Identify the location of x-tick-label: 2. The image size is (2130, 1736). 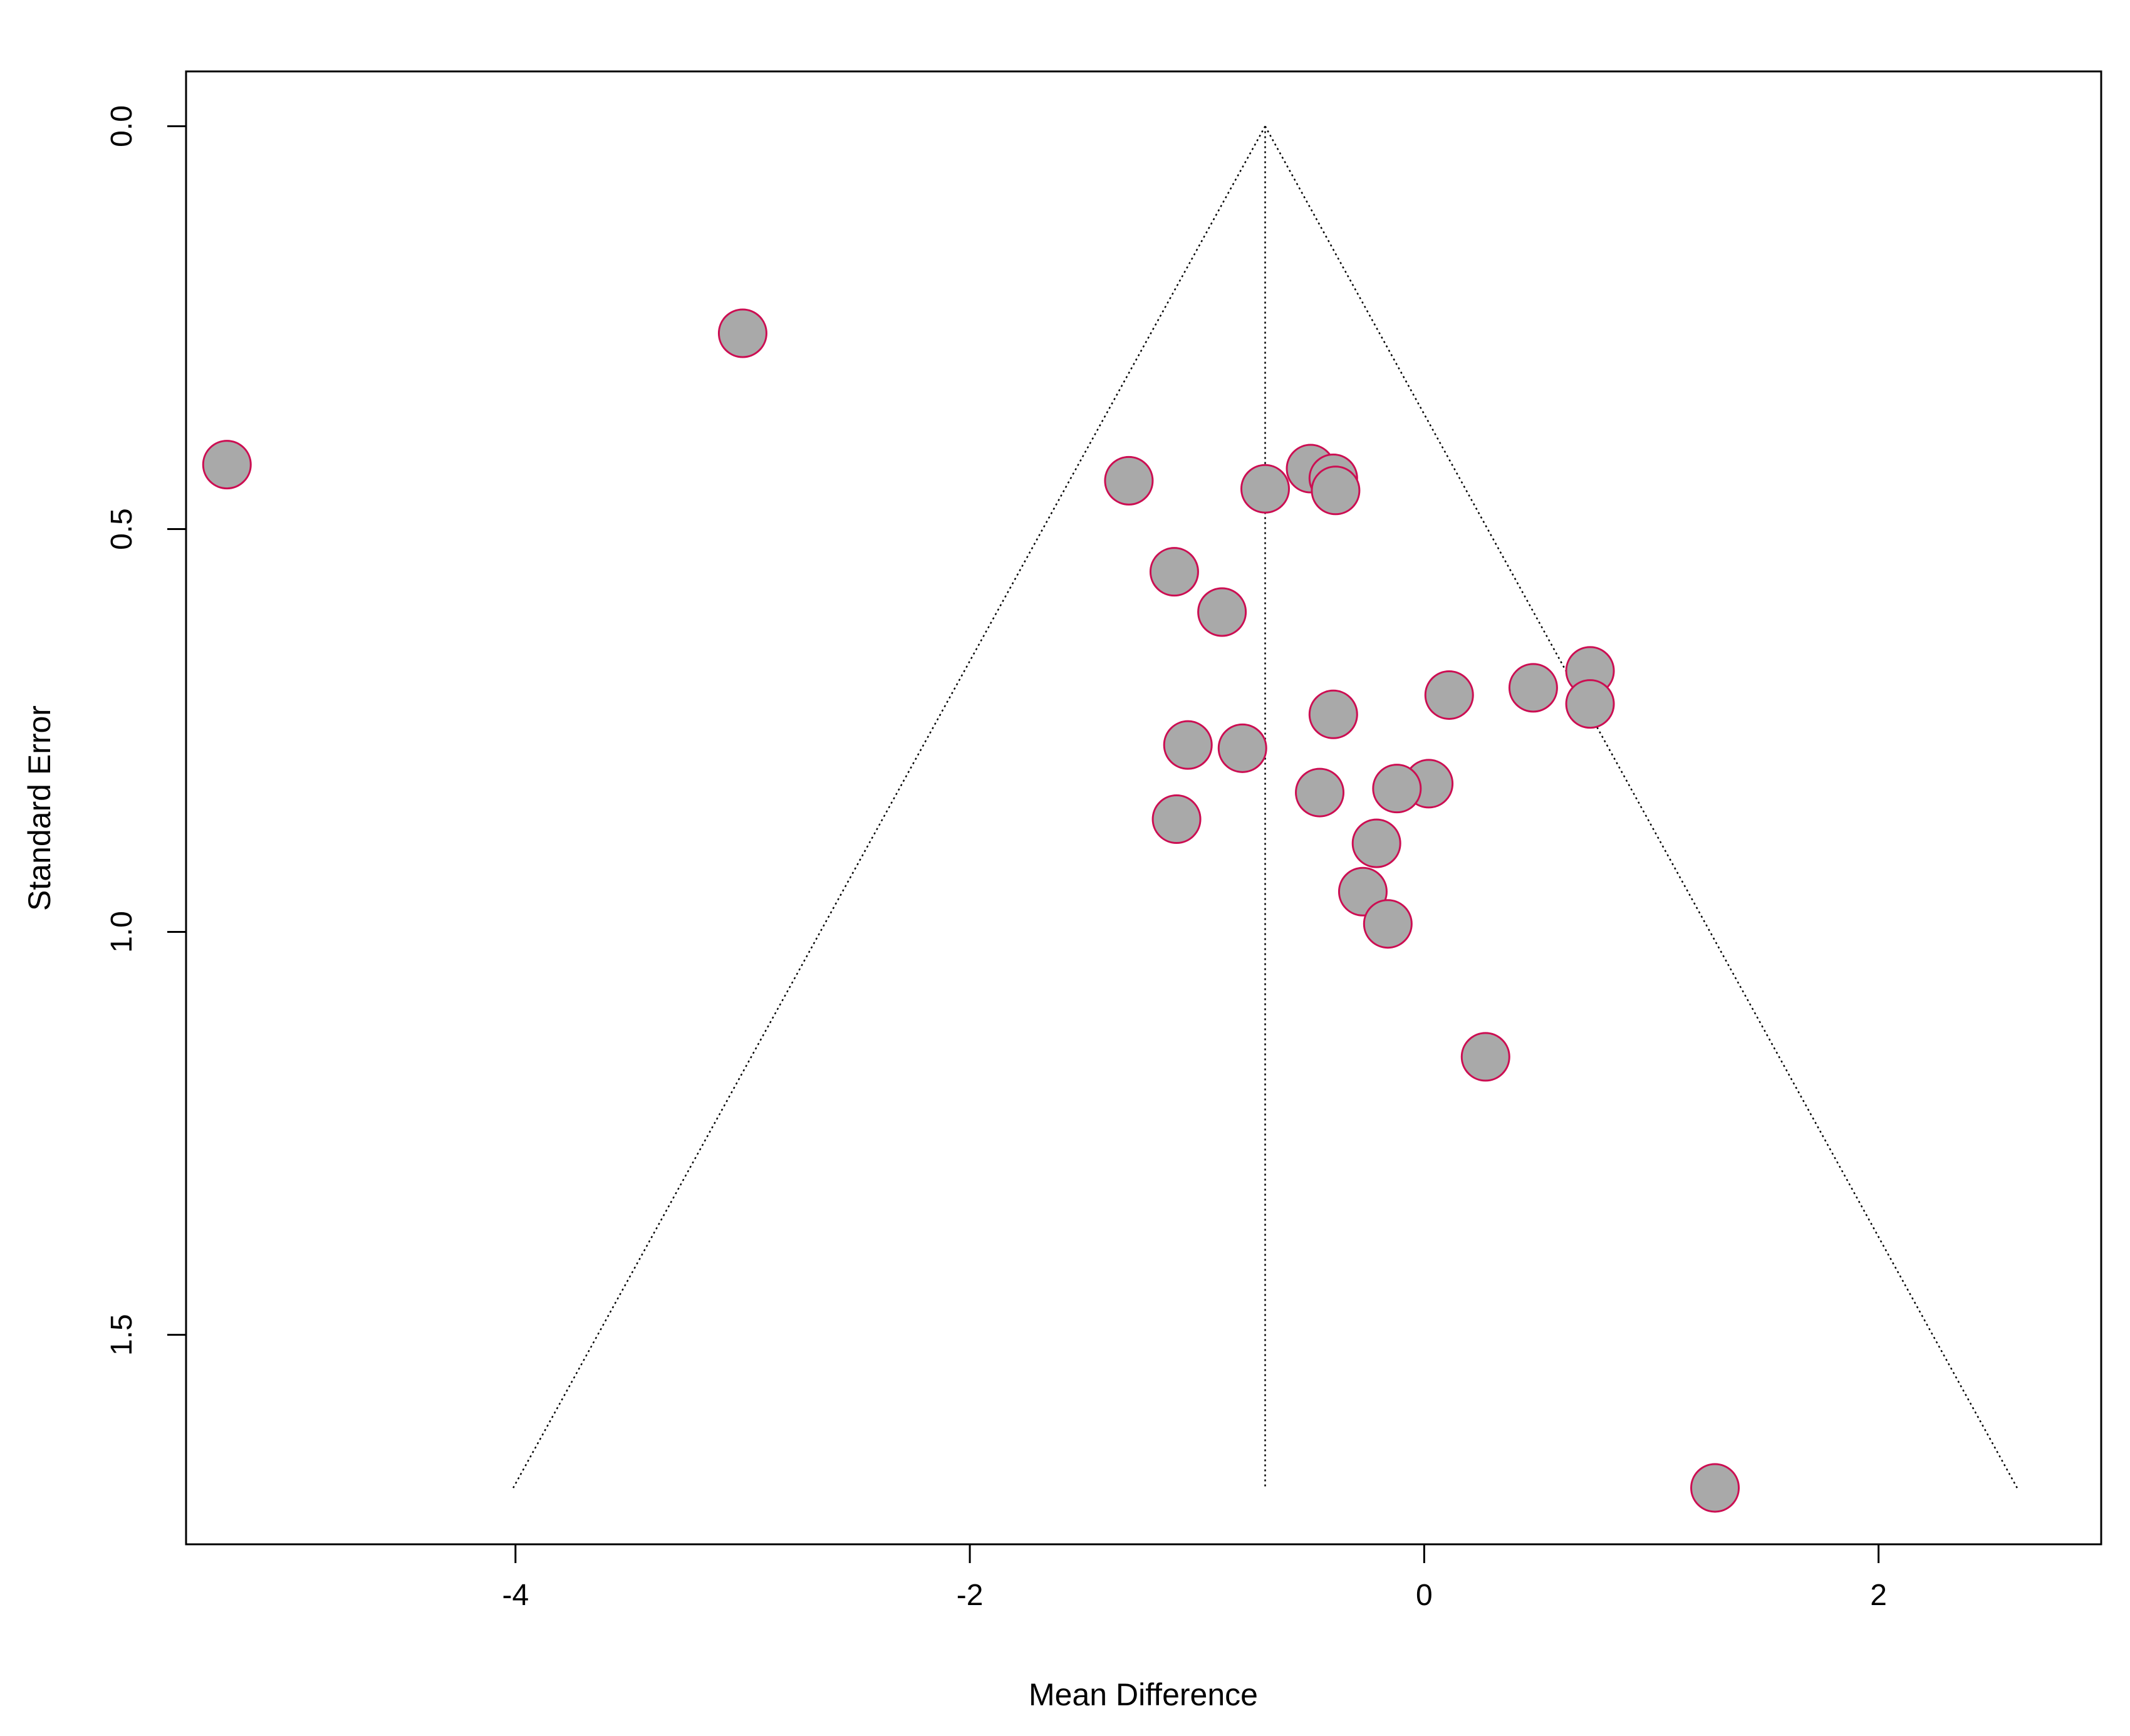
(1878, 1595).